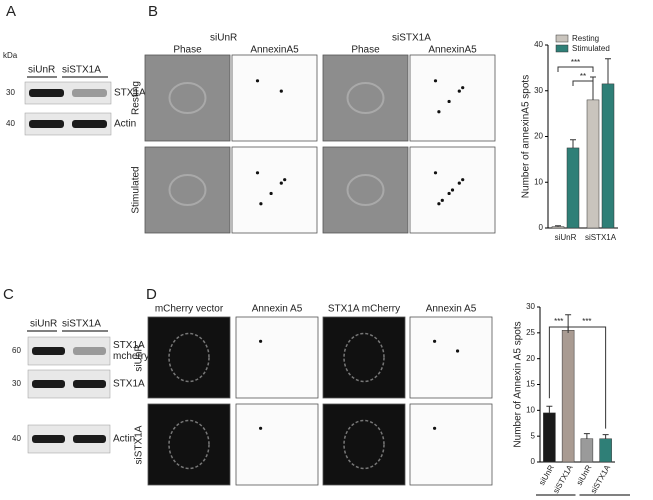  Describe the element at coordinates (452, 50) in the screenshot. I see `column-label: AnnexinA5` at that location.